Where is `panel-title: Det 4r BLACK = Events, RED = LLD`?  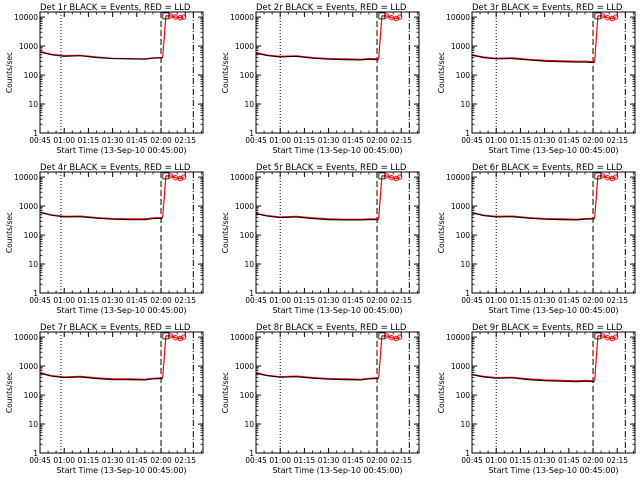 panel-title: Det 4r BLACK = Events, RED = LLD is located at coordinates (115, 168).